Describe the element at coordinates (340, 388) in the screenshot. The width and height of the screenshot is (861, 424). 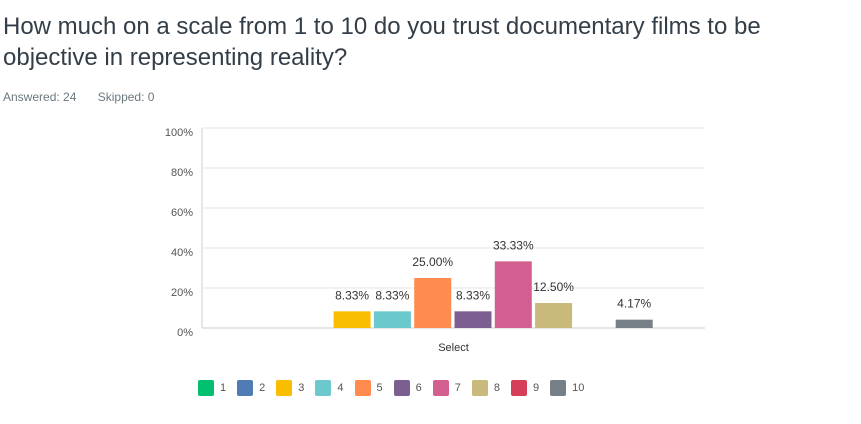
I see `legend-label: 4` at that location.